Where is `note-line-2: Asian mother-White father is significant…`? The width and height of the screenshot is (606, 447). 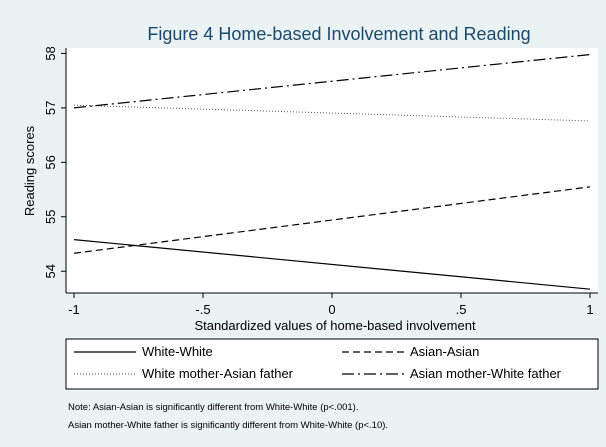 note-line-2: Asian mother-White father is significant… is located at coordinates (228, 425).